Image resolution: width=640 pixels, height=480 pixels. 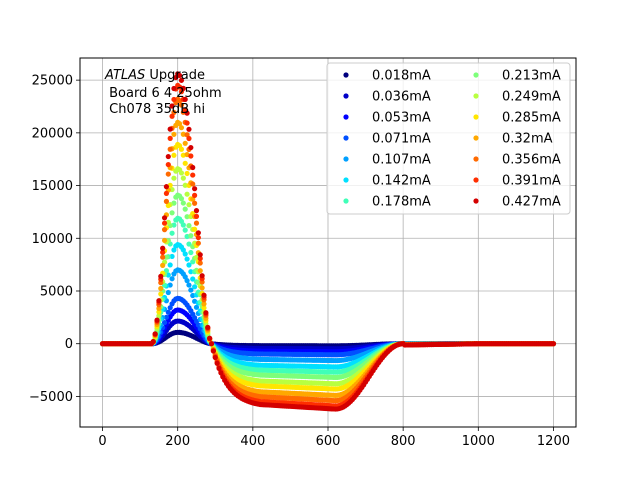 I want to click on y-tick-label: 10000, so click(x=52, y=239).